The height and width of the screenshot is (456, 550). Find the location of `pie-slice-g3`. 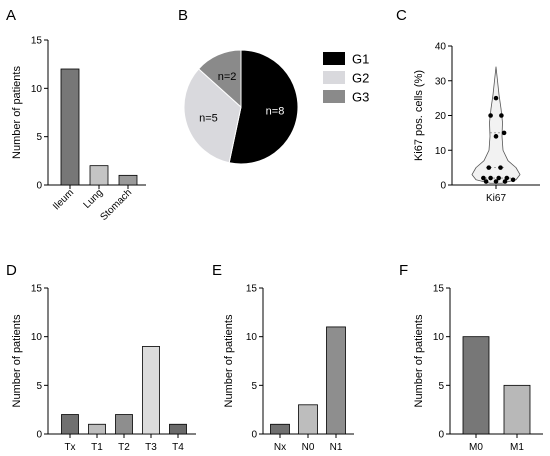

pie-slice-g3 is located at coordinates (219, 79).